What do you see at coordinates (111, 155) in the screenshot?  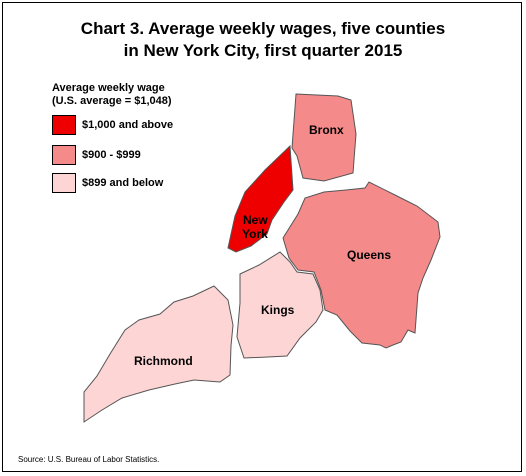 I see `legend-label-mid: $900 - $999` at bounding box center [111, 155].